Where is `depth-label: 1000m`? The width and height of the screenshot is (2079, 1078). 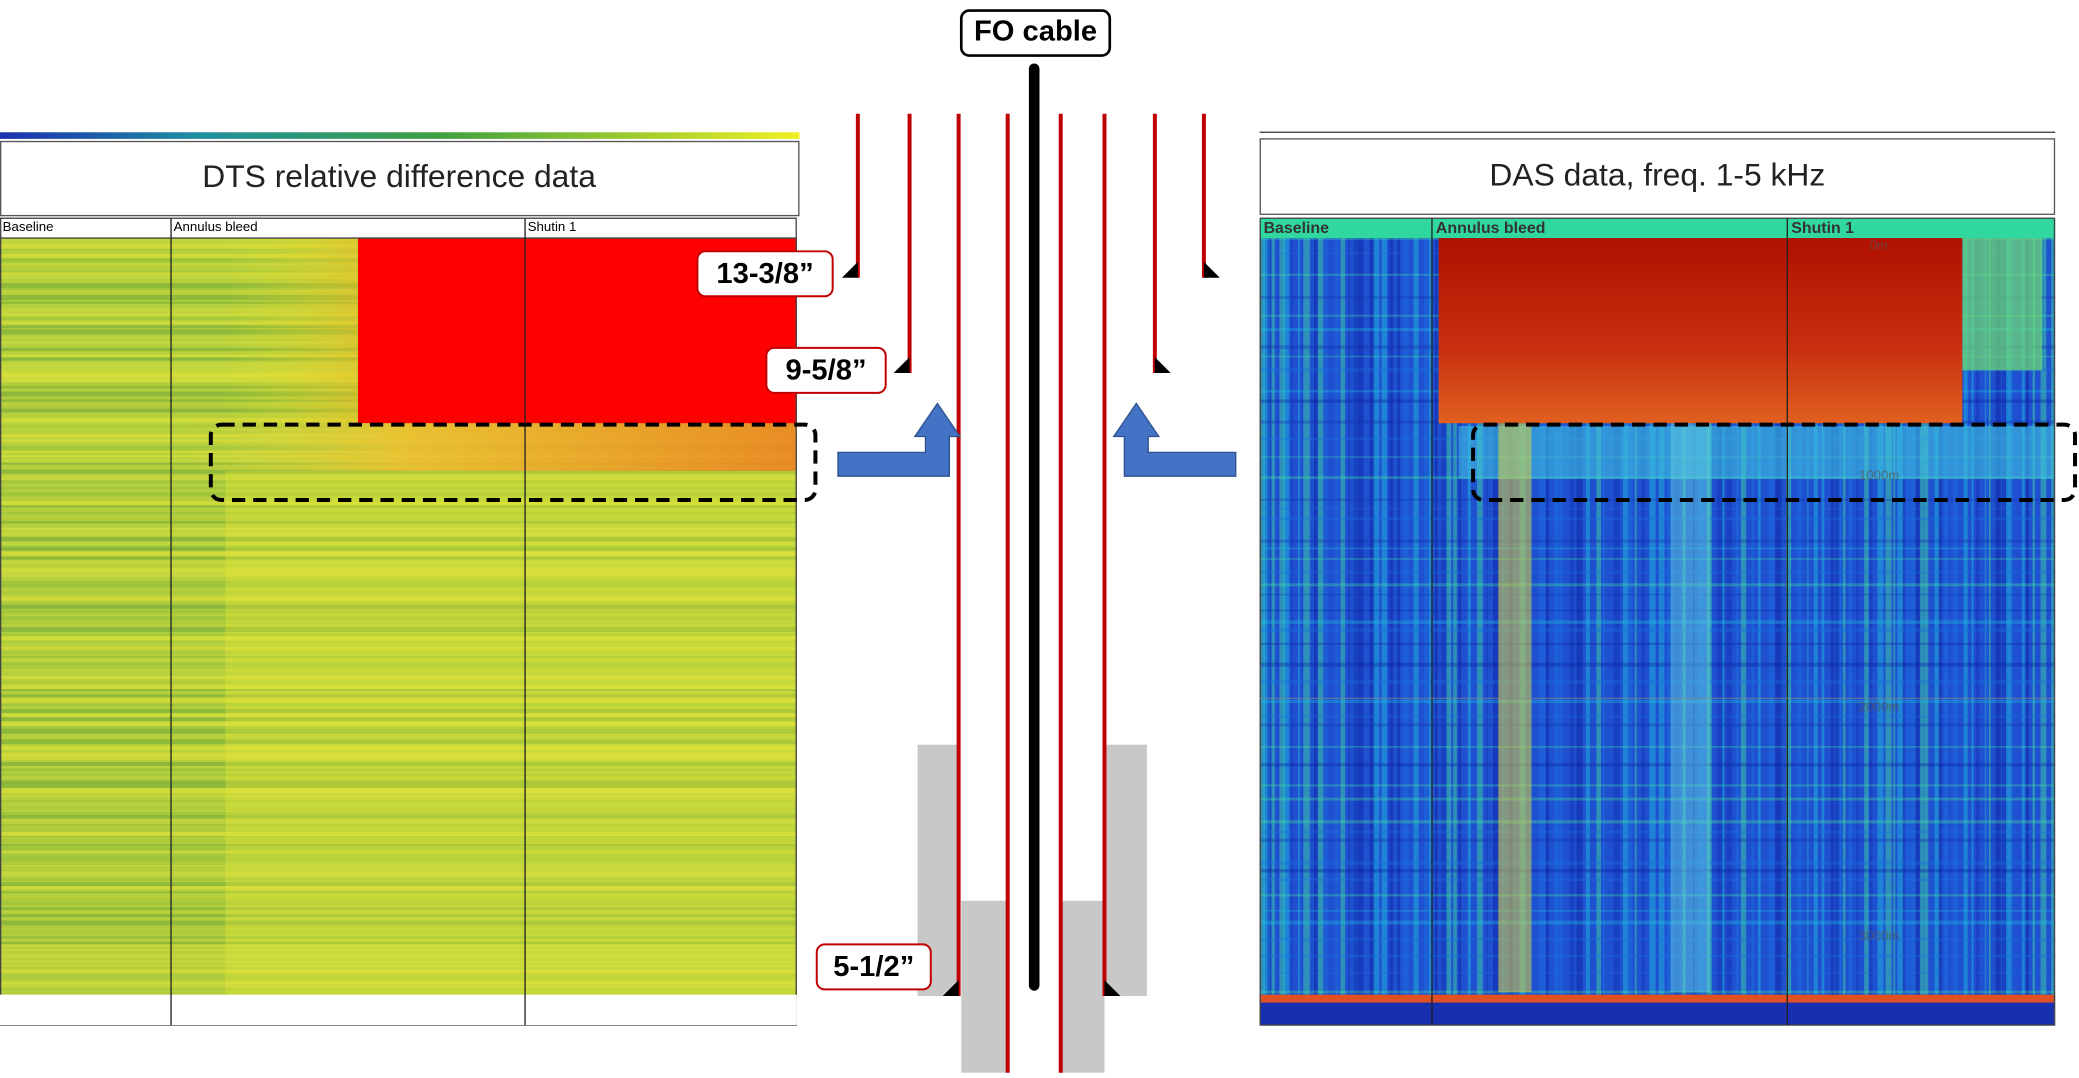 depth-label: 1000m is located at coordinates (1879, 475).